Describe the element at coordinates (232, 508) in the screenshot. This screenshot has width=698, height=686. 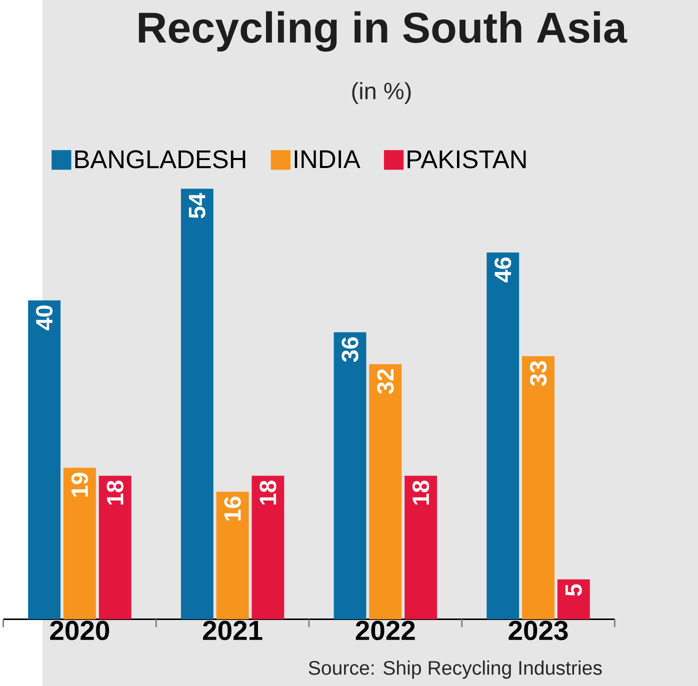
I see `data-label: 16` at that location.